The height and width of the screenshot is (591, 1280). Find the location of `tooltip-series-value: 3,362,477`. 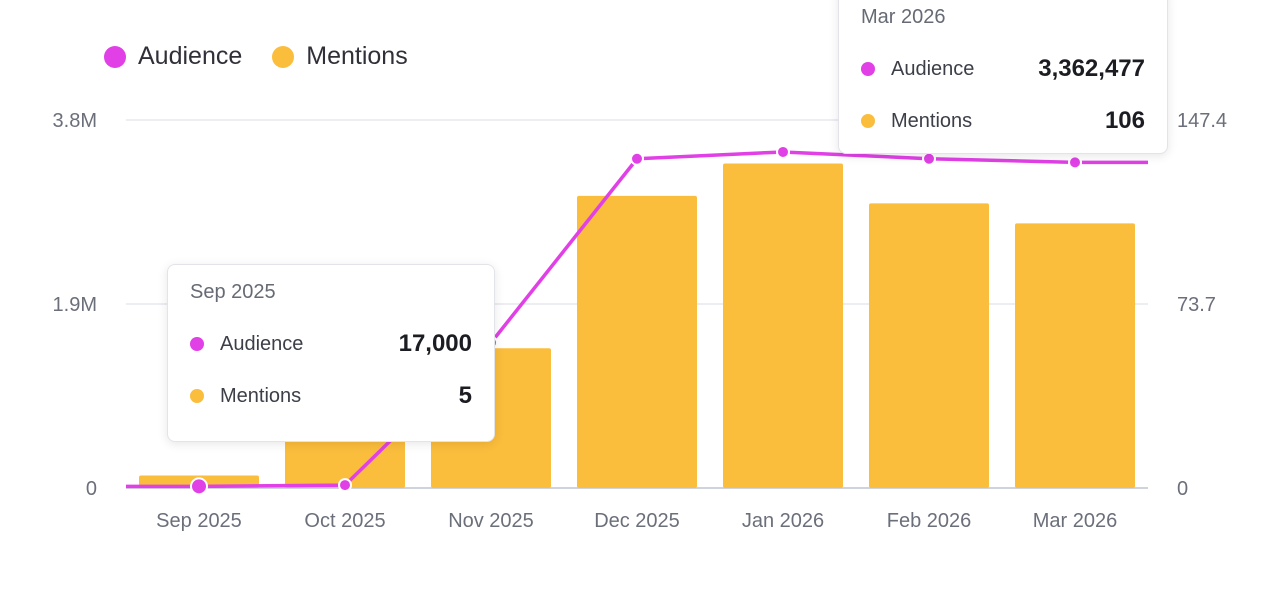

tooltip-series-value: 3,362,477 is located at coordinates (1091, 68).